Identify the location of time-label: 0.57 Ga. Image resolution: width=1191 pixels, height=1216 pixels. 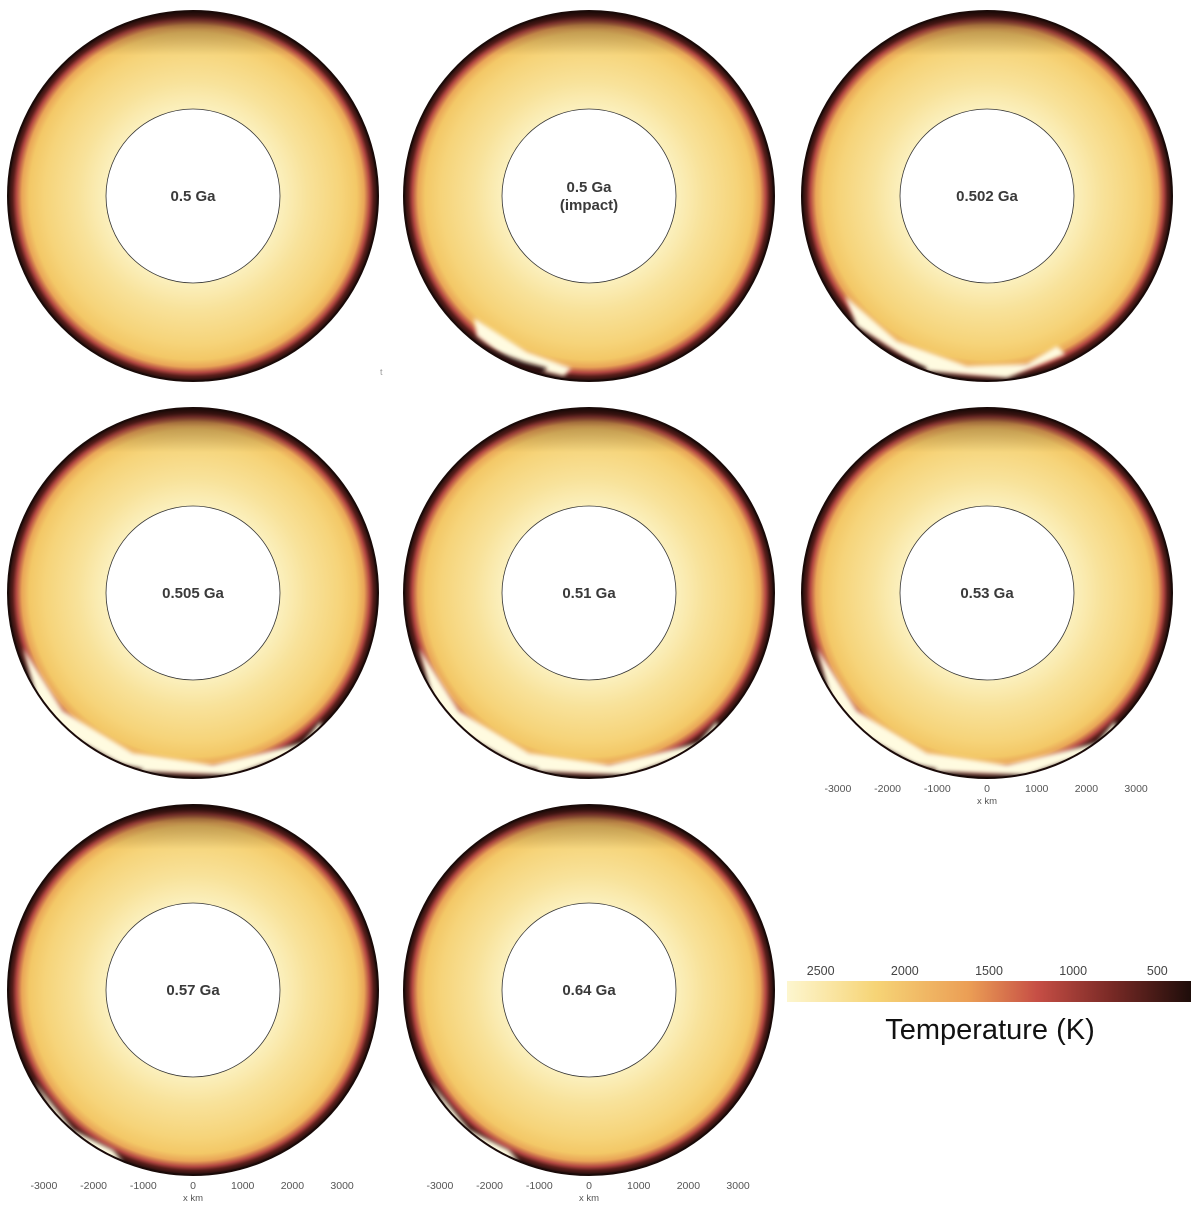
(193, 990).